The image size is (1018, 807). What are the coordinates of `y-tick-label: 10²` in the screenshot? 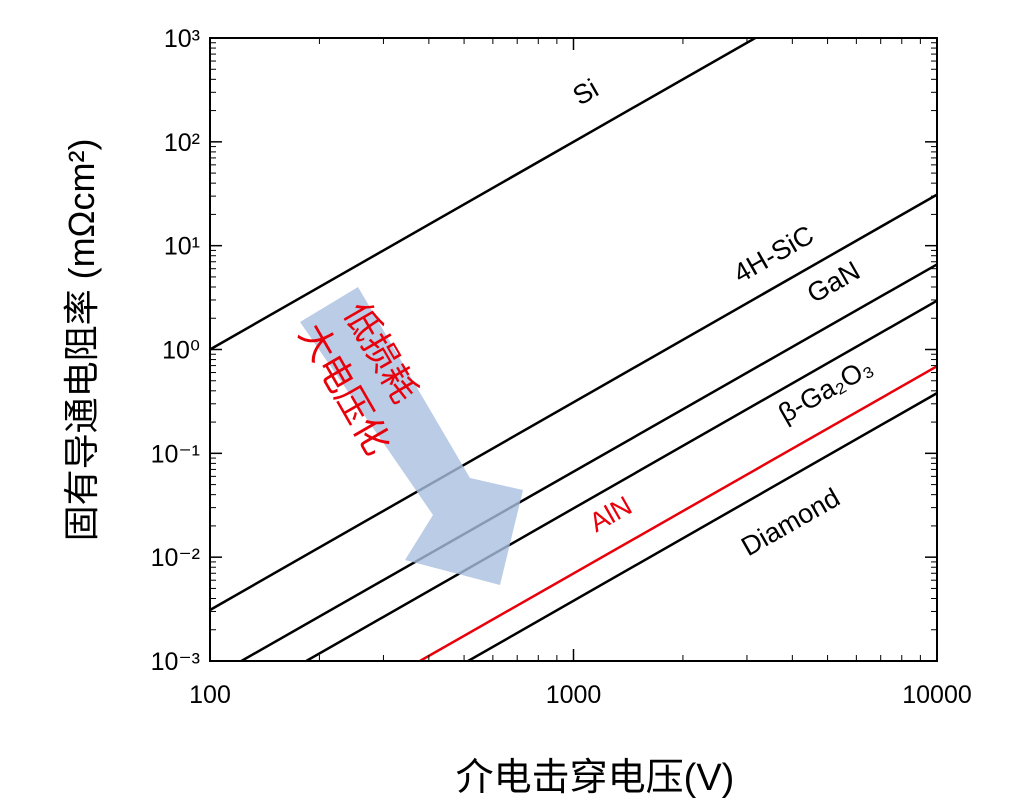 It's located at (182, 143).